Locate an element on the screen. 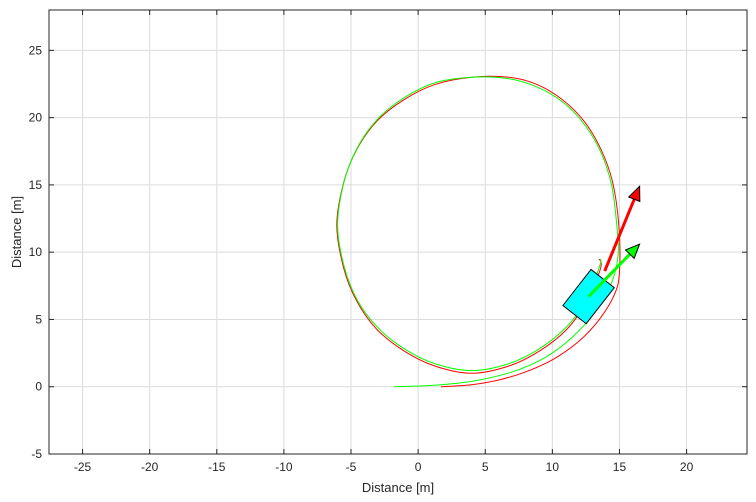 The width and height of the screenshot is (756, 502). y-tick-label: 5 is located at coordinates (38, 319).